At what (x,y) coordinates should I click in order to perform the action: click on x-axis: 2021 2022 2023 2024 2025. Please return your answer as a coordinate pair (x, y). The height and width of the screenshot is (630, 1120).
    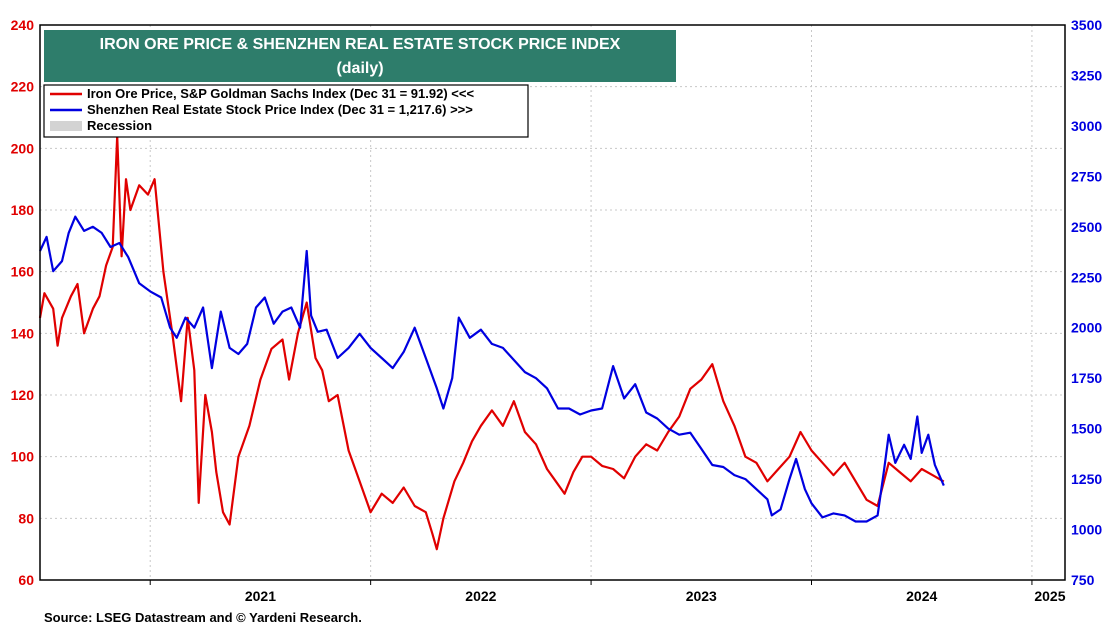
    Looking at the image, I should click on (607, 592).